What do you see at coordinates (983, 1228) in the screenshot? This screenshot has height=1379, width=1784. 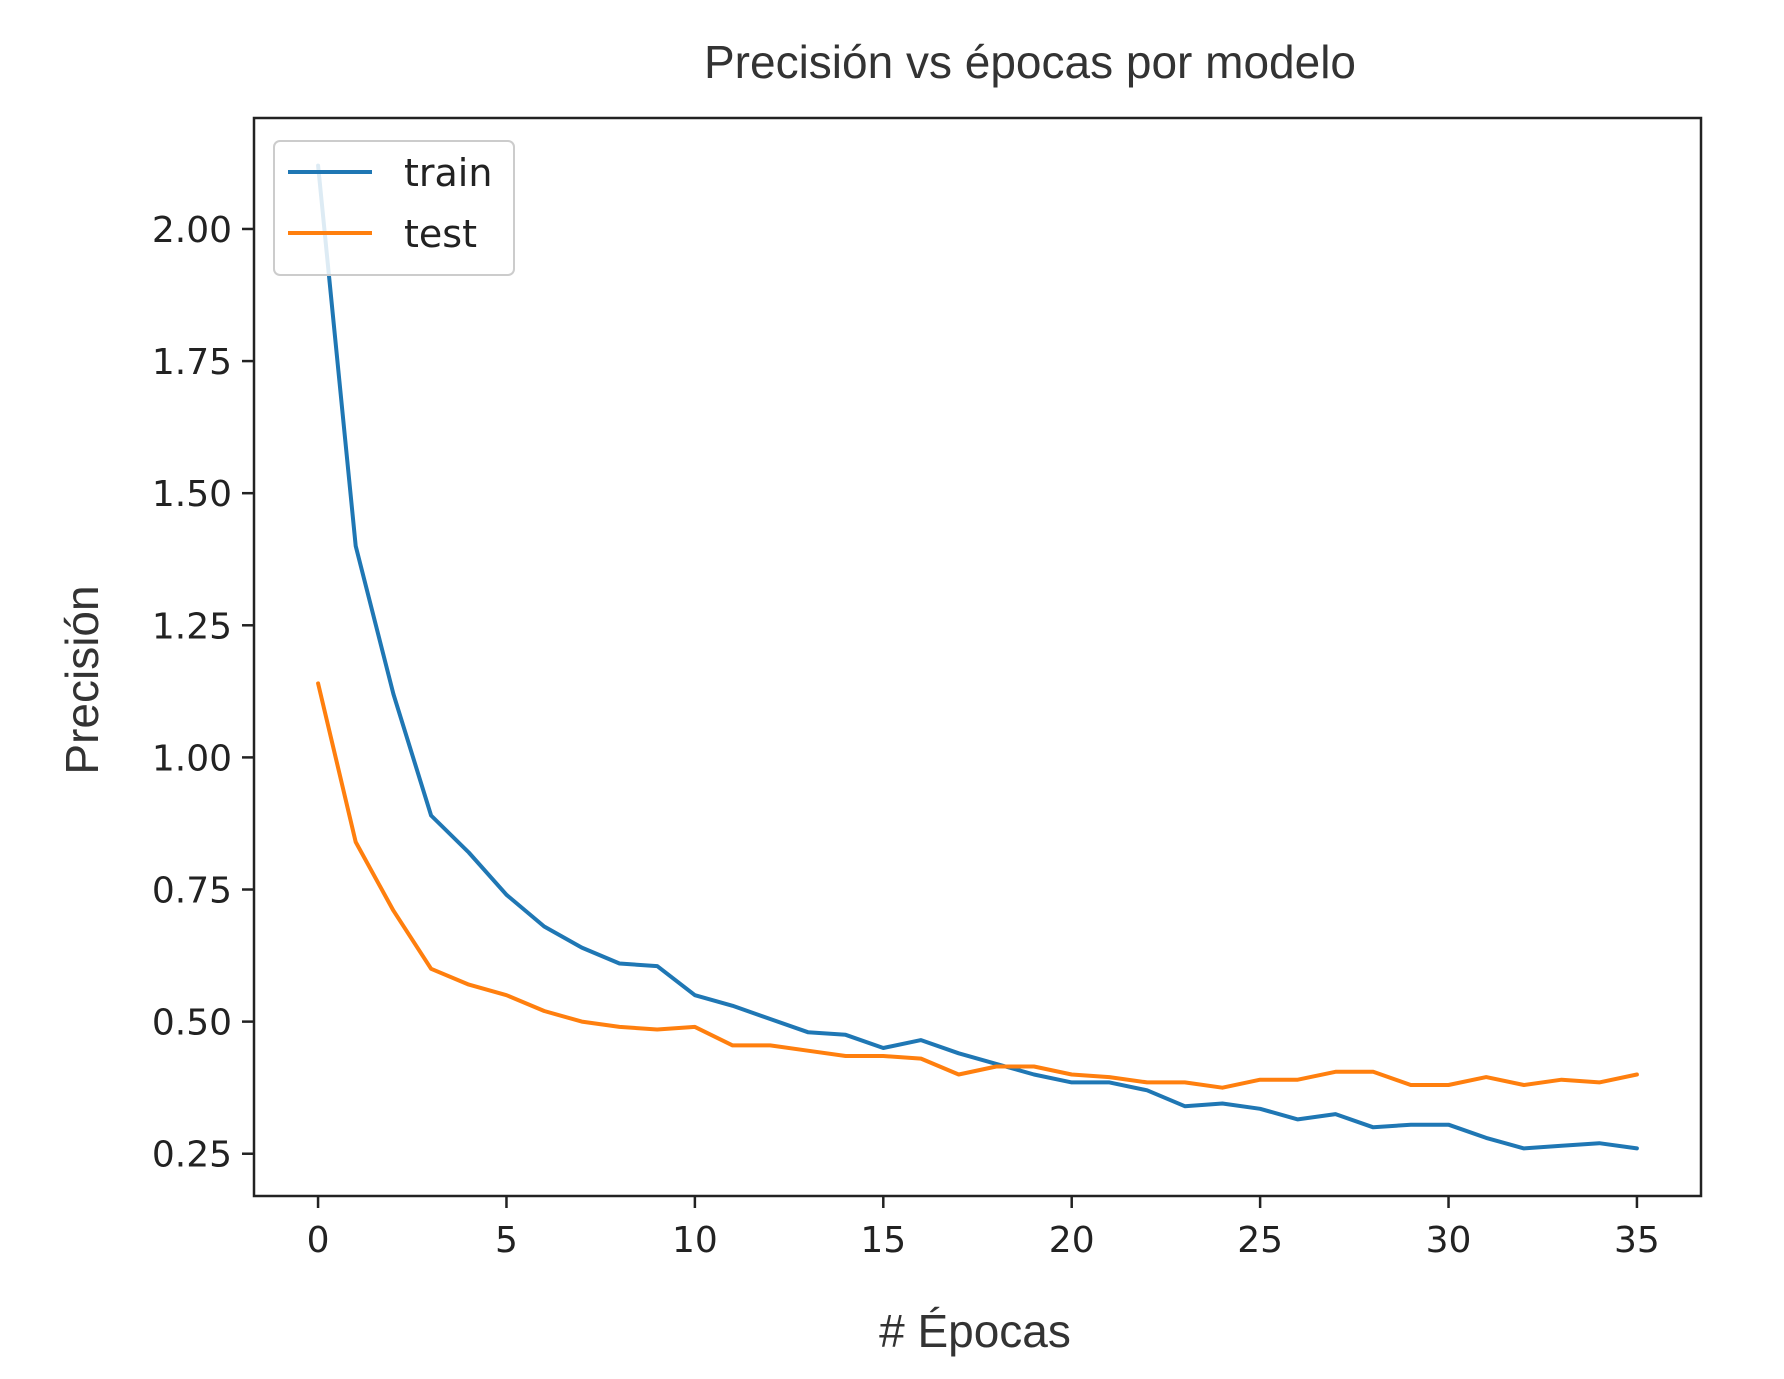 I see `x-axis-ticks: 0 5 10 15 20 25 30 35` at bounding box center [983, 1228].